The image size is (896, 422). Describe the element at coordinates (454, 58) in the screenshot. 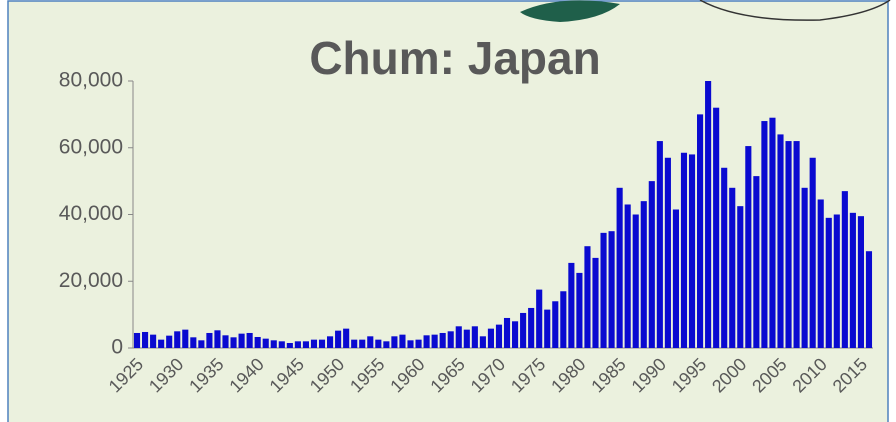

I see `chart-title: Chum: Japan` at that location.